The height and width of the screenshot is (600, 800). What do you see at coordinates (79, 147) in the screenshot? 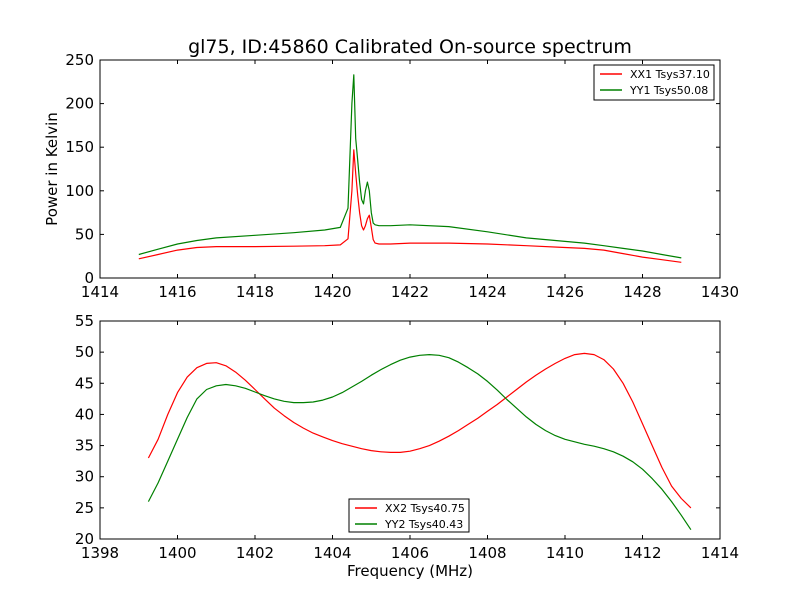
I see `plot1-y-tick-label: 150` at bounding box center [79, 147].